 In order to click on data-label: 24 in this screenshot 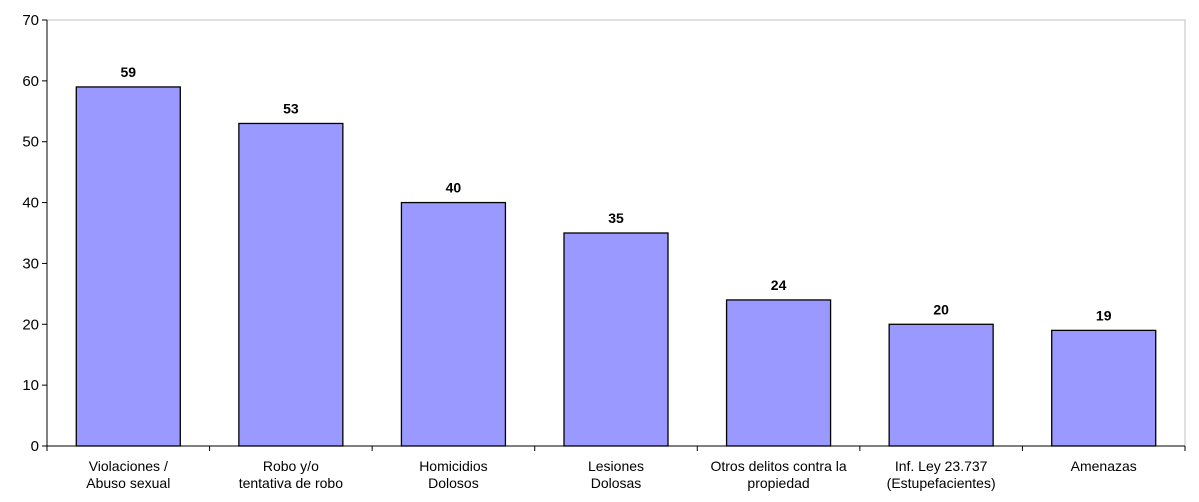, I will do `click(779, 285)`.